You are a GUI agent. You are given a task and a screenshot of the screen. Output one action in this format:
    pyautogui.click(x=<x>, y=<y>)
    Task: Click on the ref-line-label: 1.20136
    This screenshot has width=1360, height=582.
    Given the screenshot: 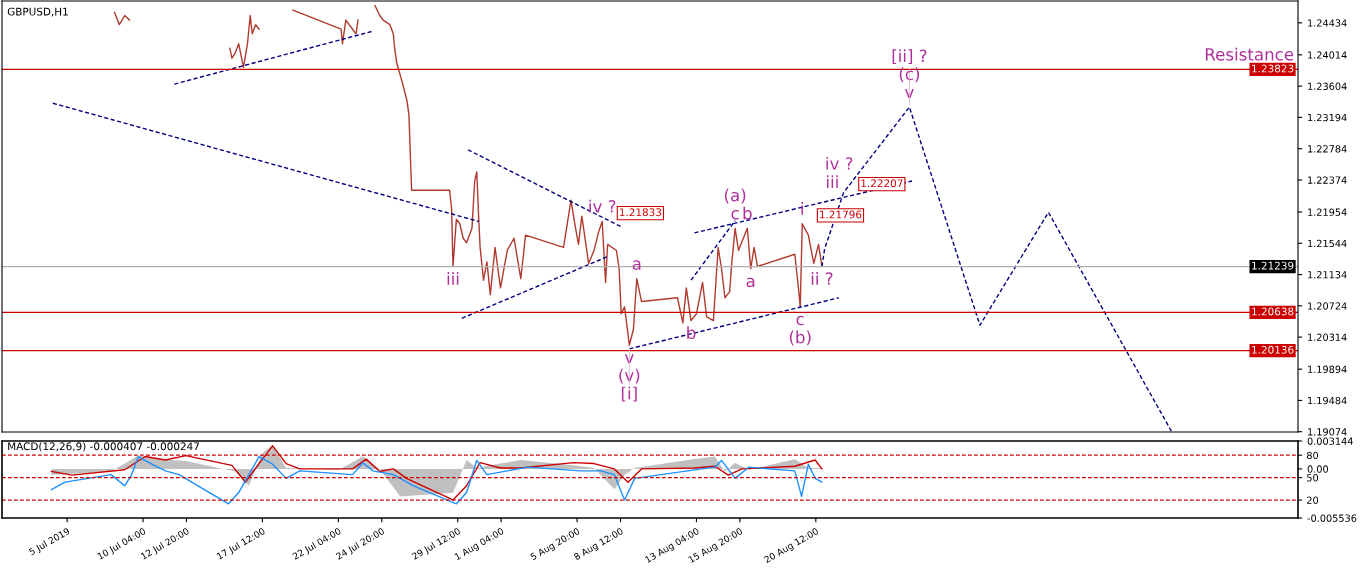 What is the action you would take?
    pyautogui.click(x=1273, y=349)
    